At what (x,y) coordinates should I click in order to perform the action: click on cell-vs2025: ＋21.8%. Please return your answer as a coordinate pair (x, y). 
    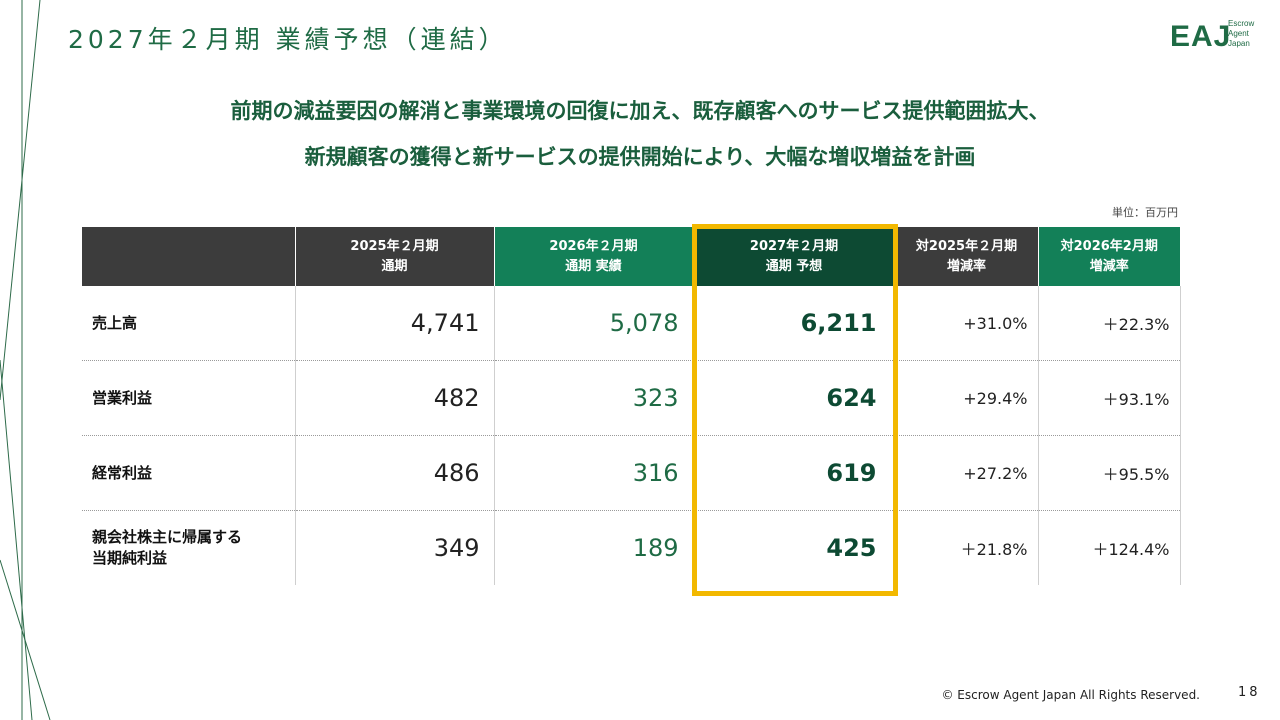
    Looking at the image, I should click on (966, 547).